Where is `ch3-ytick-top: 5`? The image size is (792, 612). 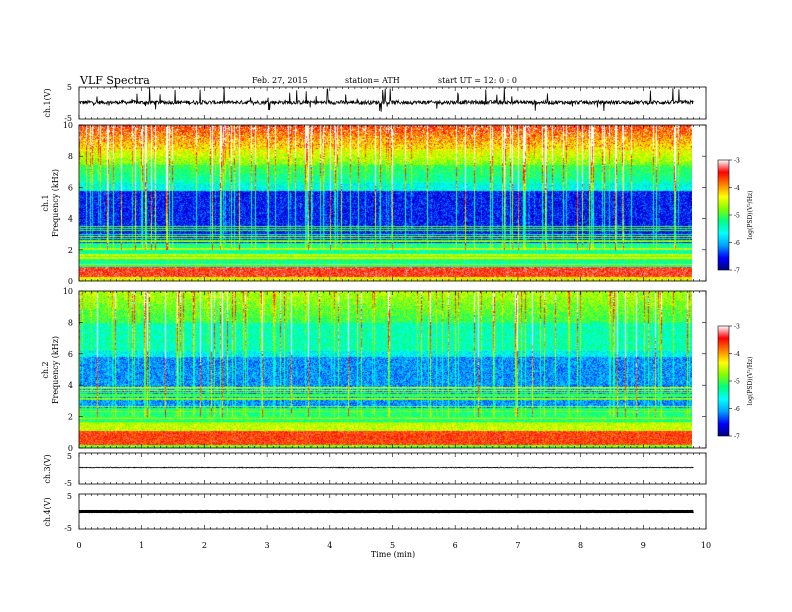 ch3-ytick-top: 5 is located at coordinates (69, 456).